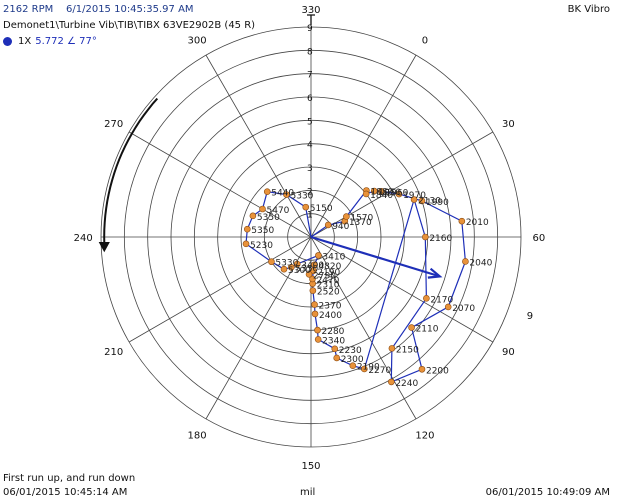 The width and height of the screenshot is (618, 500). I want to click on point-label-5230: 5230, so click(261, 246).